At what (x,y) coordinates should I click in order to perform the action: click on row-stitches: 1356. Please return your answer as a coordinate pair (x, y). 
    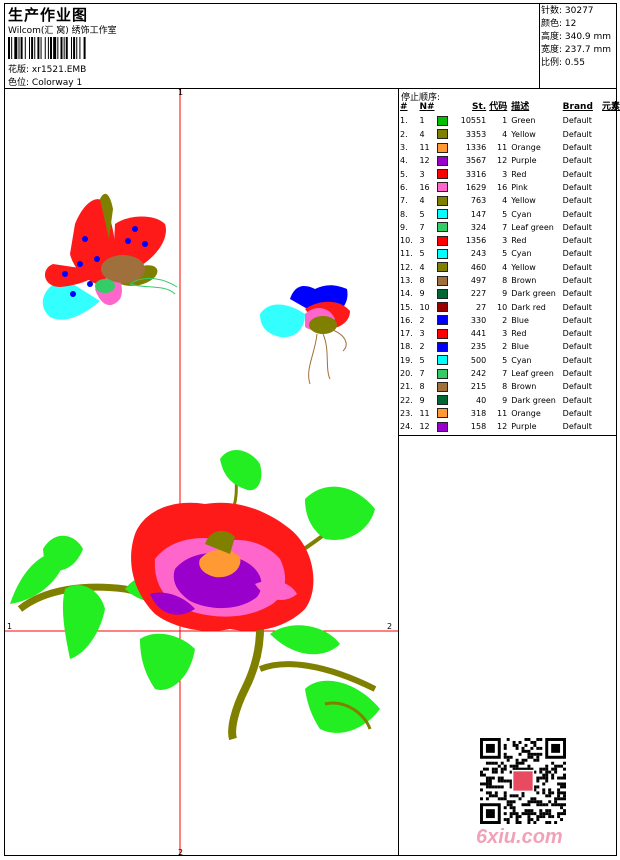
    Looking at the image, I should click on (476, 241).